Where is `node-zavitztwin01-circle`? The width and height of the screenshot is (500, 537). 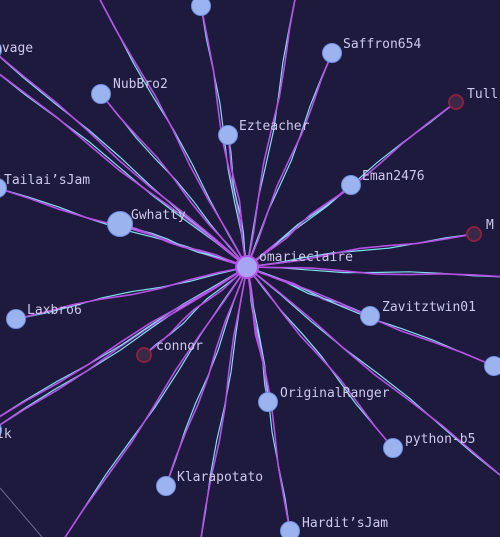 node-zavitztwin01-circle is located at coordinates (370, 316).